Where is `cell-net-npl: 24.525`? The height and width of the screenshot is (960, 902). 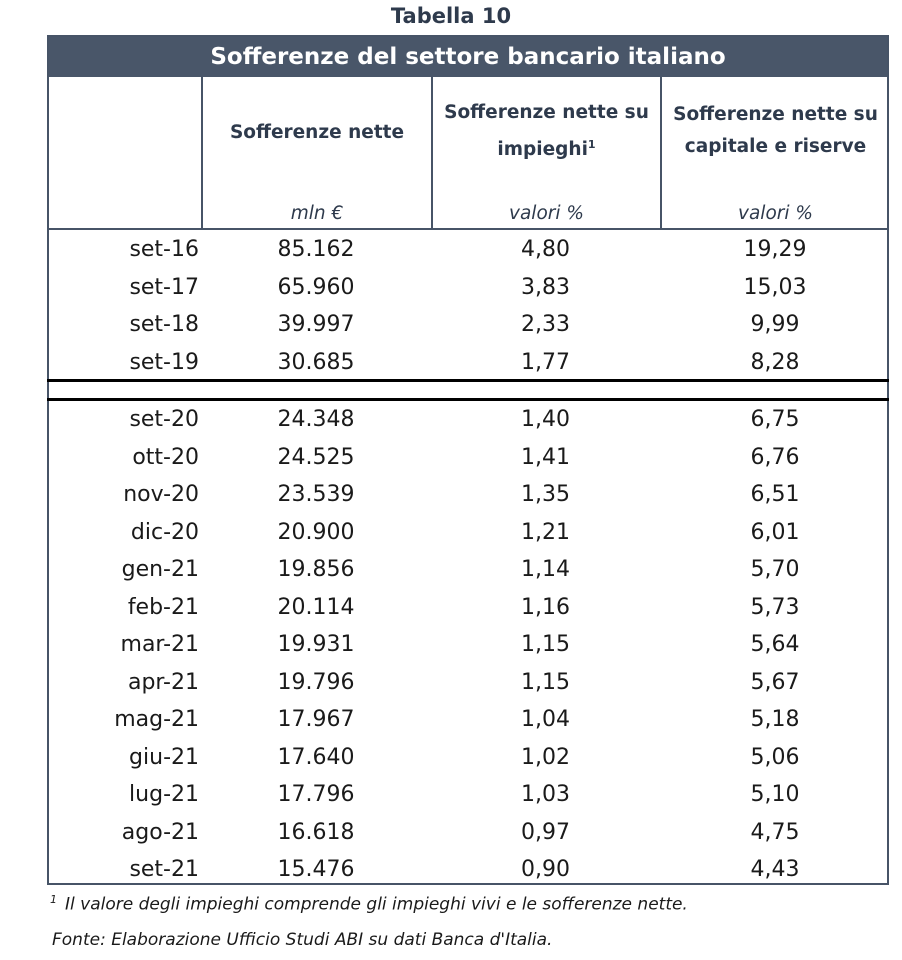 cell-net-npl: 24.525 is located at coordinates (316, 457).